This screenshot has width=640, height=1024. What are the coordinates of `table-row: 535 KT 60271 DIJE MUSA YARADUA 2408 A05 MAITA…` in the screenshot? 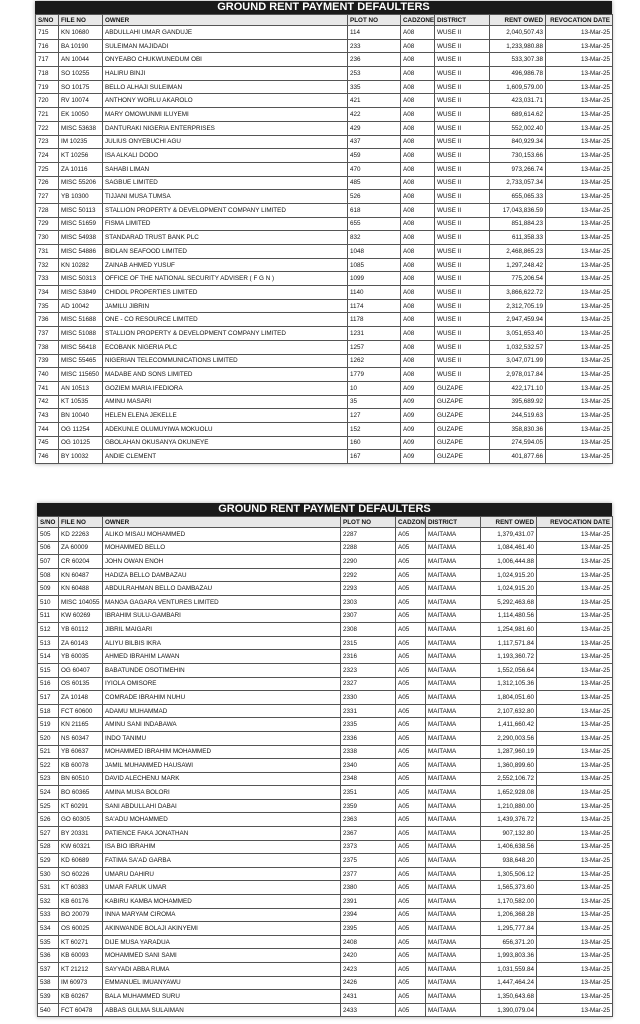 It's located at (325, 942).